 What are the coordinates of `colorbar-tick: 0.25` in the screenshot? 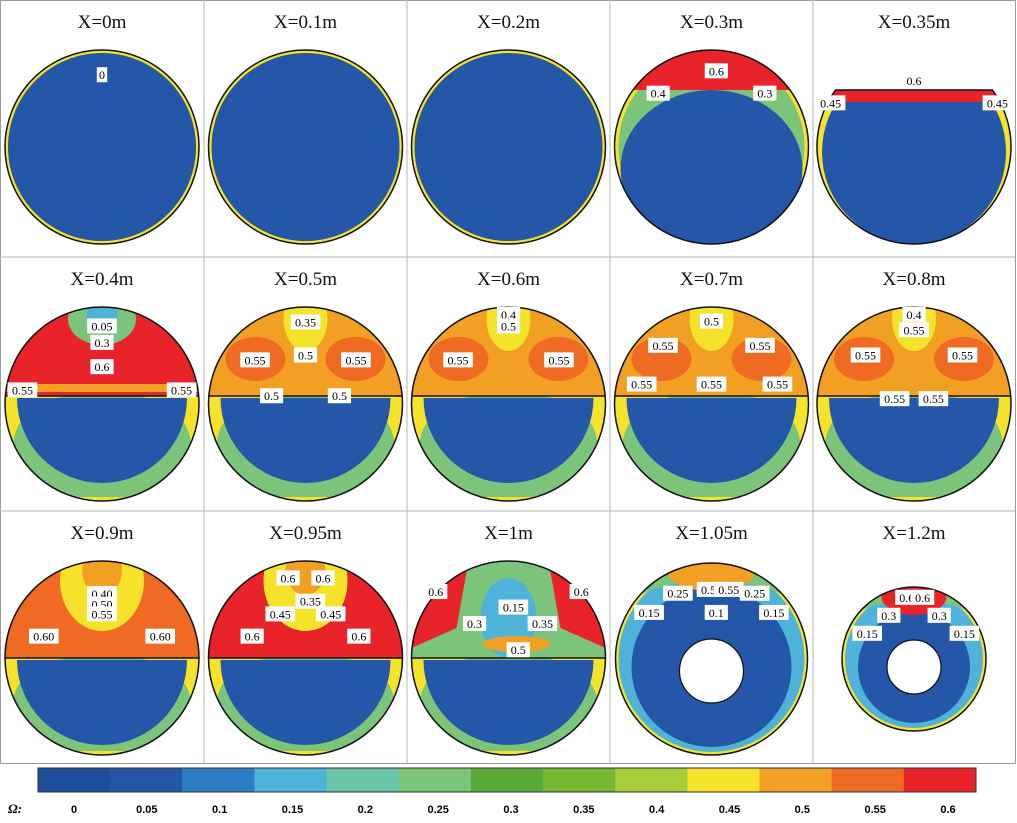 It's located at (437, 810).